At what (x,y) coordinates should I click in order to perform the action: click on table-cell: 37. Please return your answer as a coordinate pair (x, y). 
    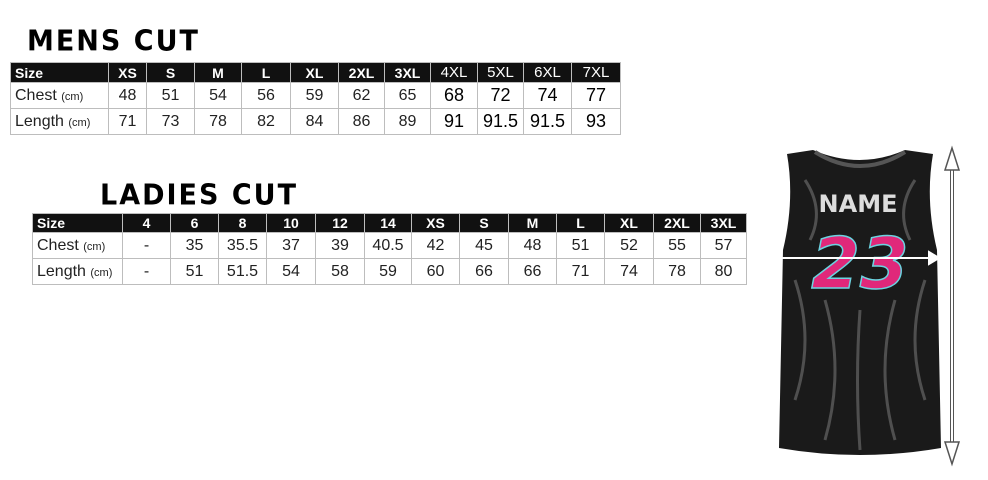
    Looking at the image, I should click on (291, 245).